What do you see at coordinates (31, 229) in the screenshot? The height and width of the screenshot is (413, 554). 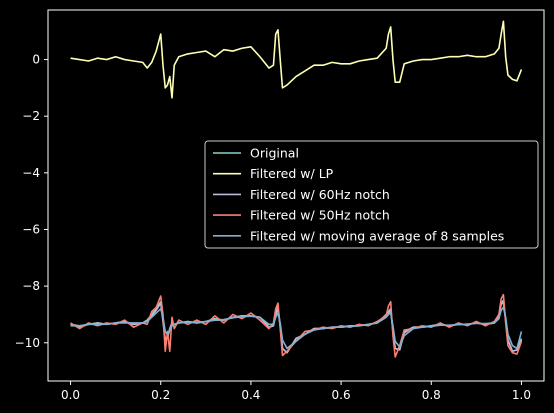 I see `y-tick-label: −6` at bounding box center [31, 229].